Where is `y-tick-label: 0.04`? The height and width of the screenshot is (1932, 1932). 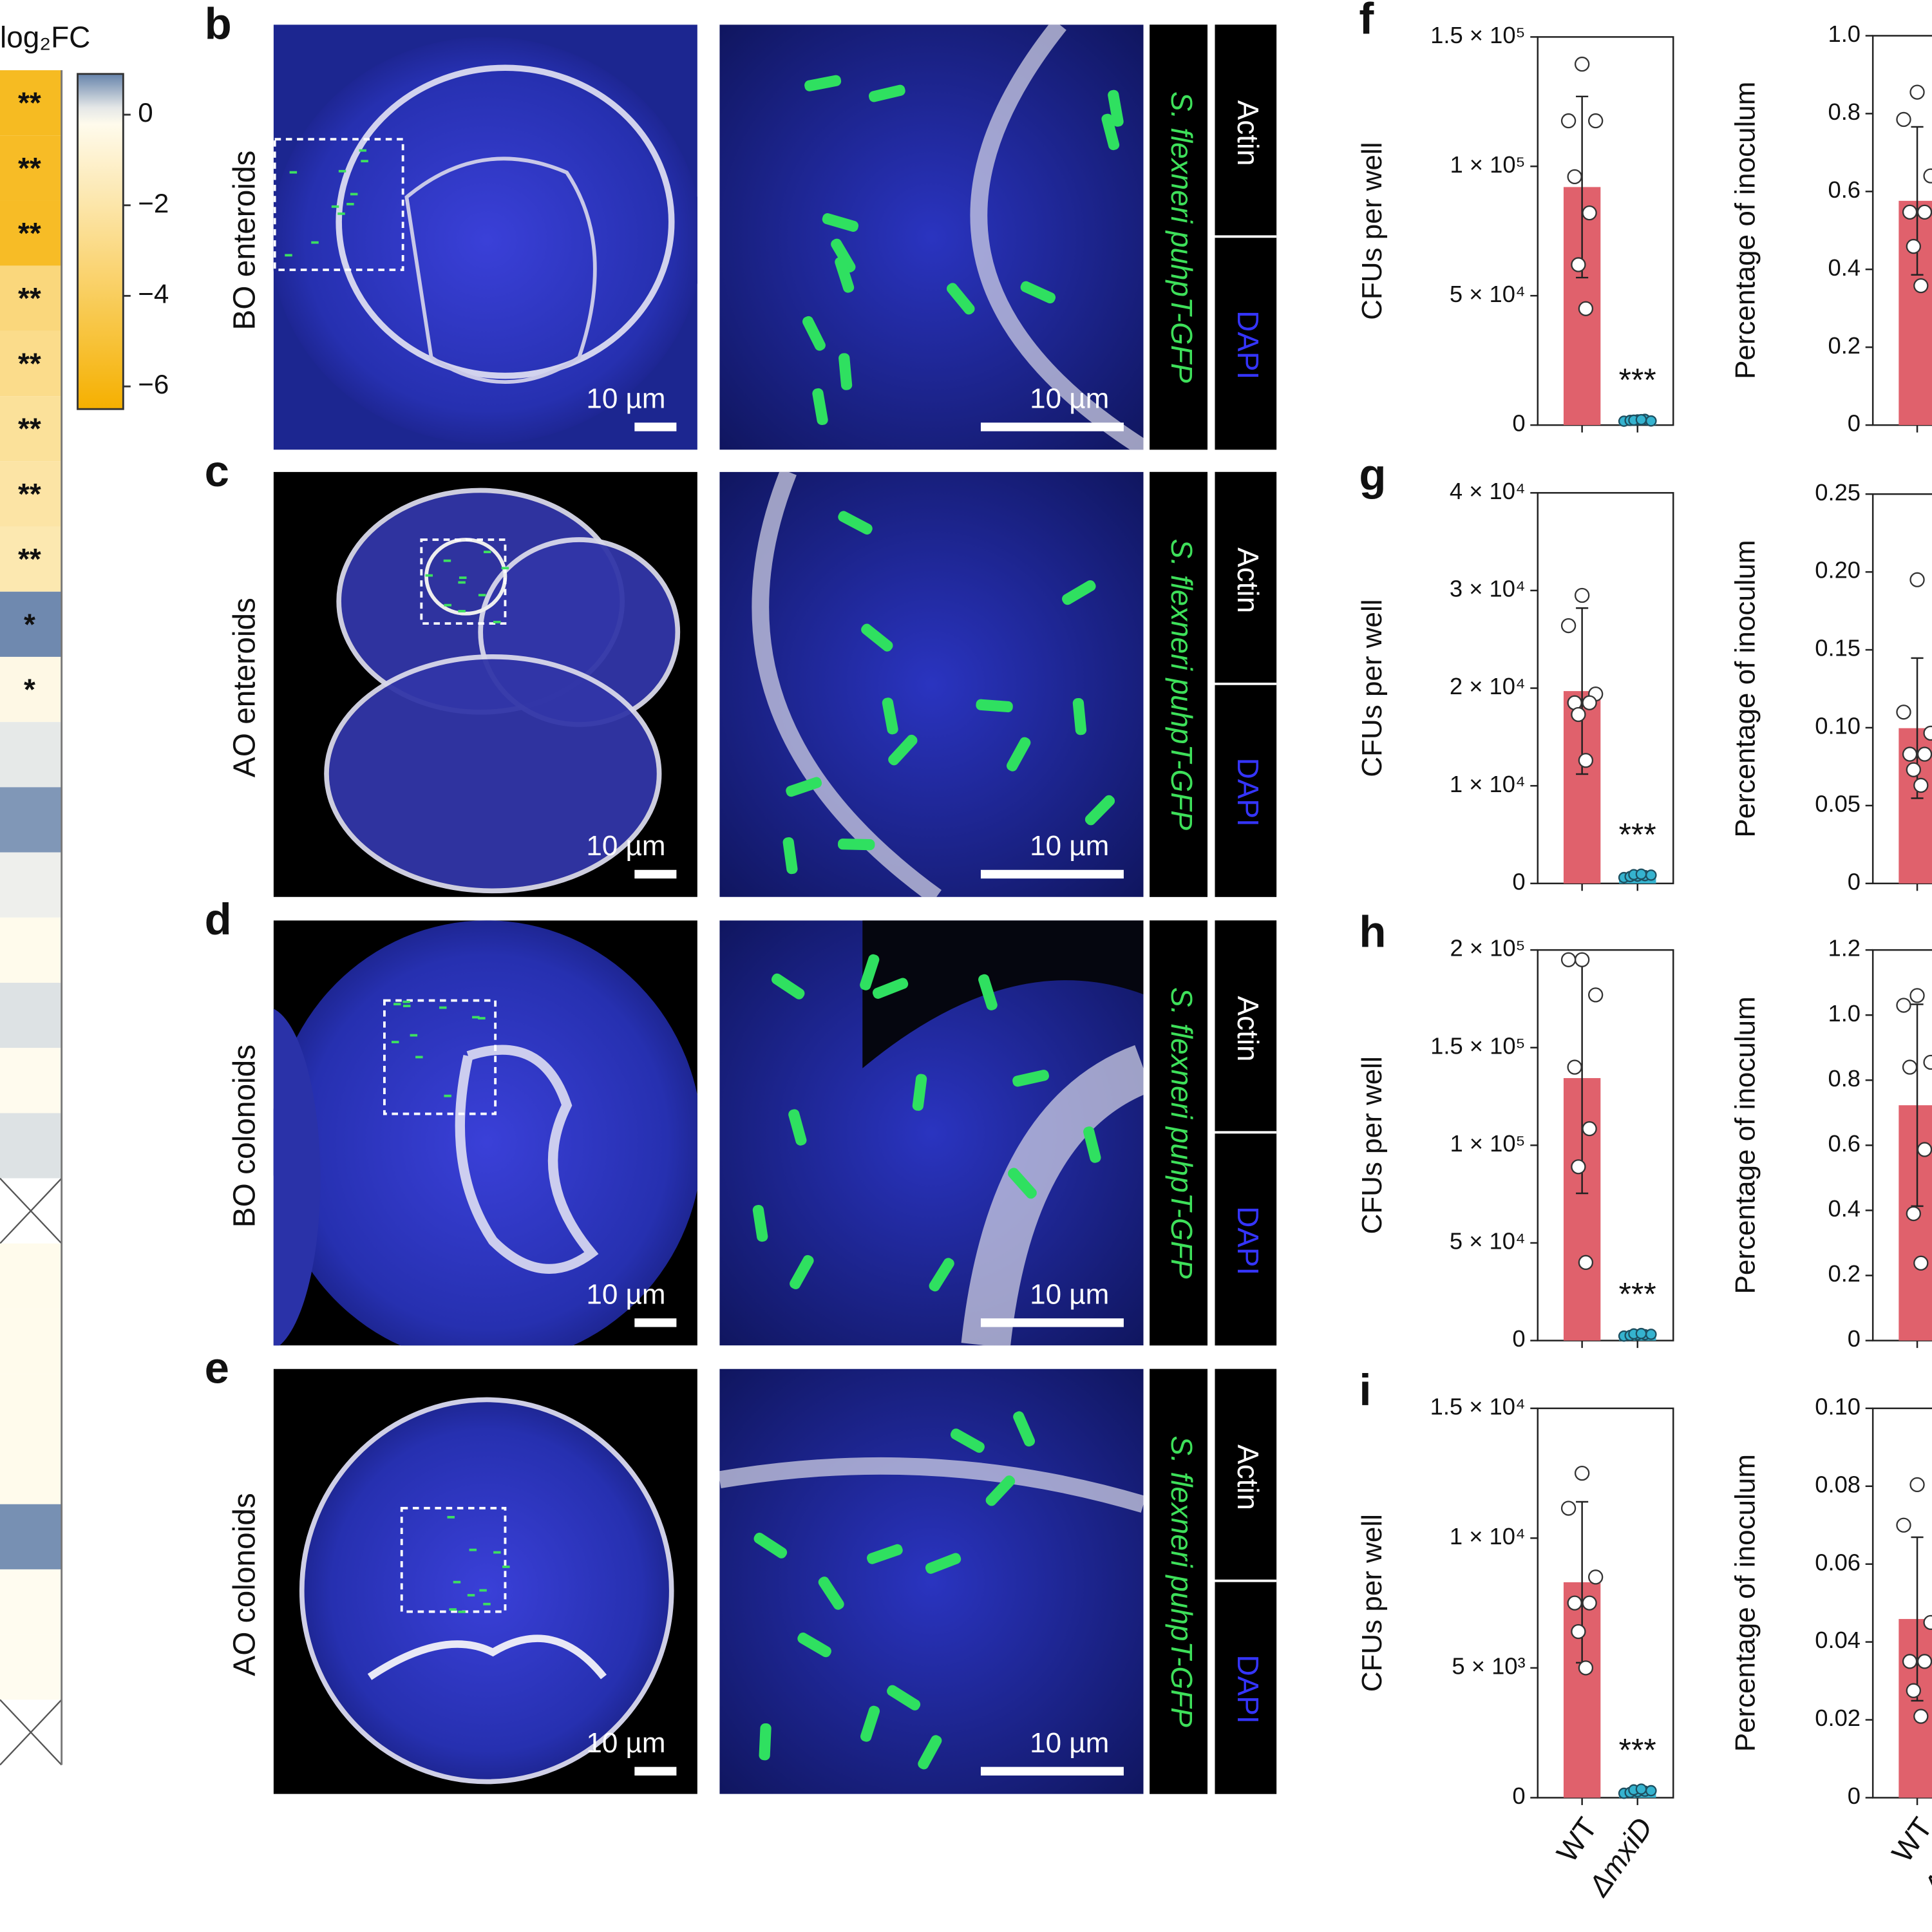 y-tick-label: 0.04 is located at coordinates (1838, 1640).